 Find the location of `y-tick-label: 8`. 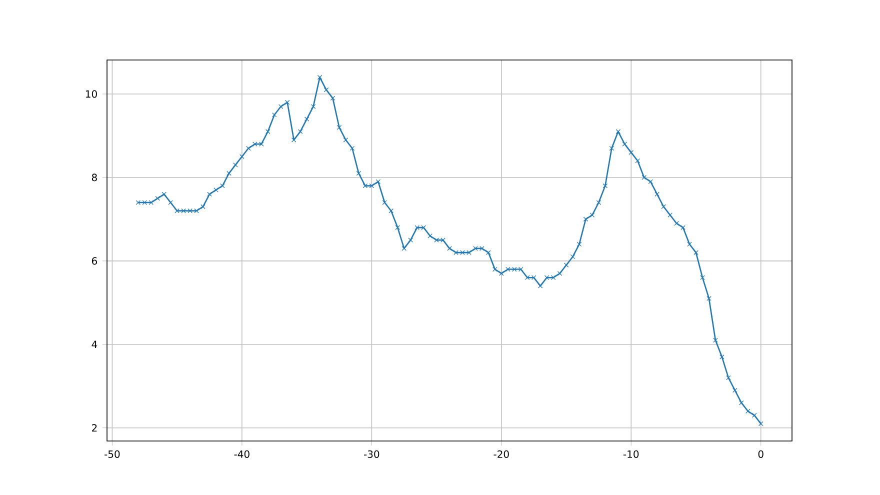

y-tick-label: 8 is located at coordinates (94, 178).